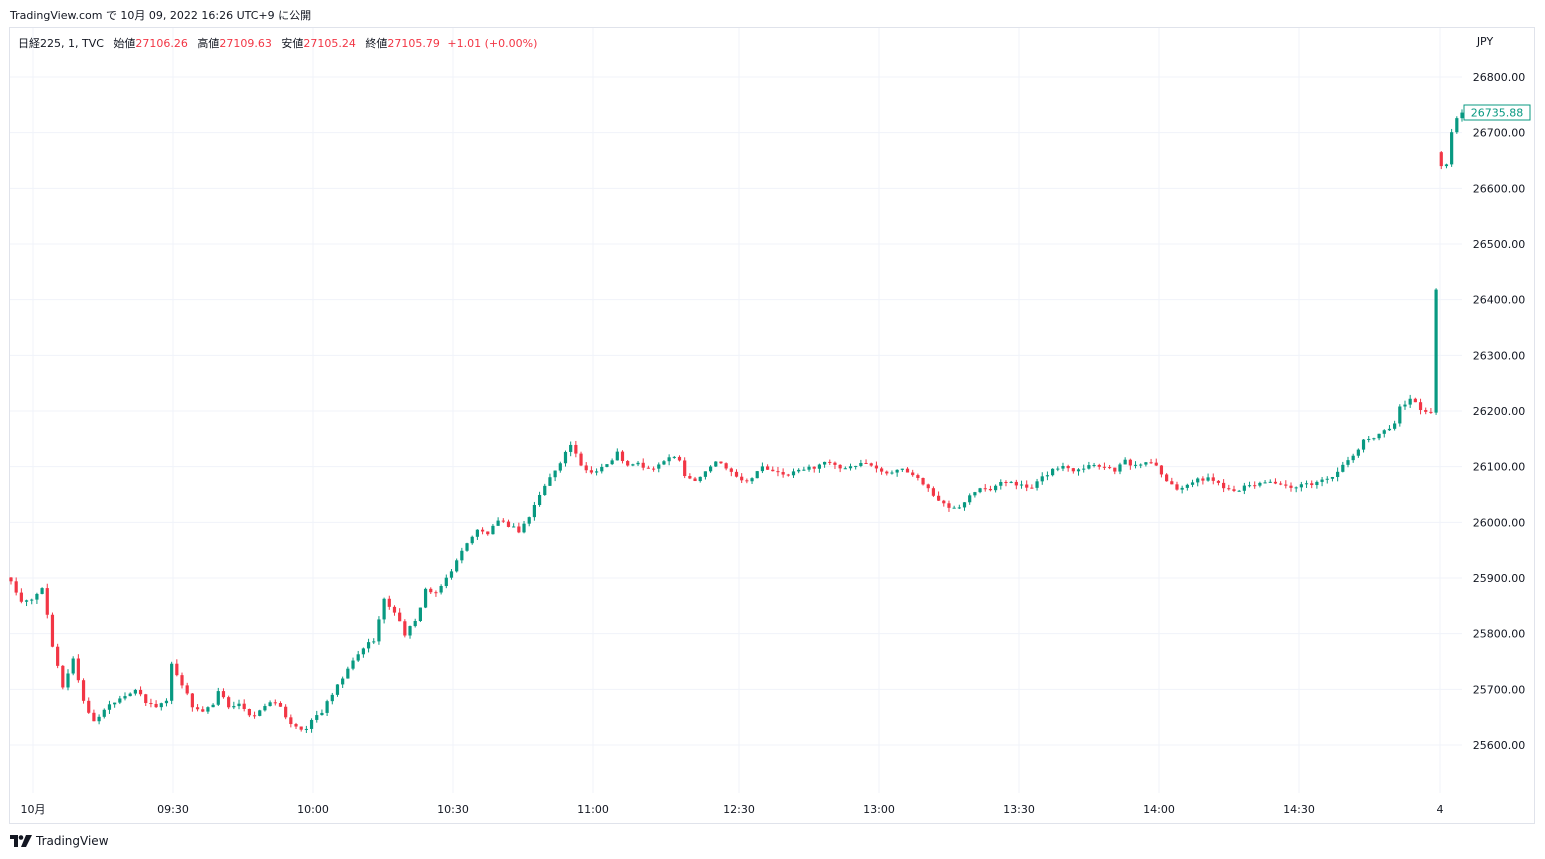 The image size is (1545, 859). I want to click on price-tick-label: 26000.00, so click(1499, 522).